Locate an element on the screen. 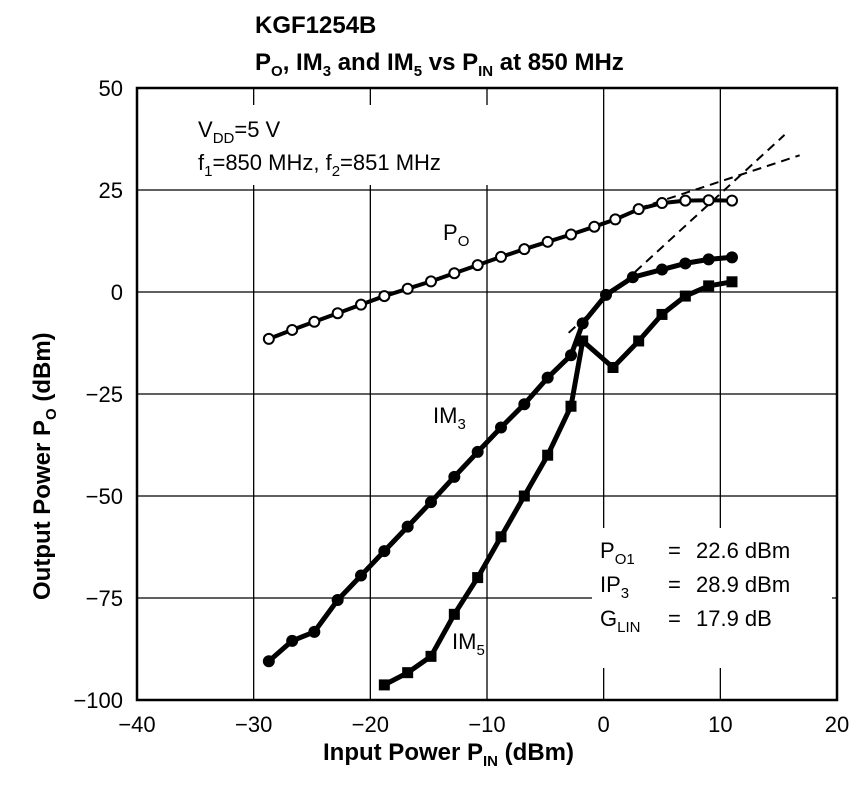 The height and width of the screenshot is (799, 866). vdd-label: VDD=5 V is located at coordinates (239, 132).